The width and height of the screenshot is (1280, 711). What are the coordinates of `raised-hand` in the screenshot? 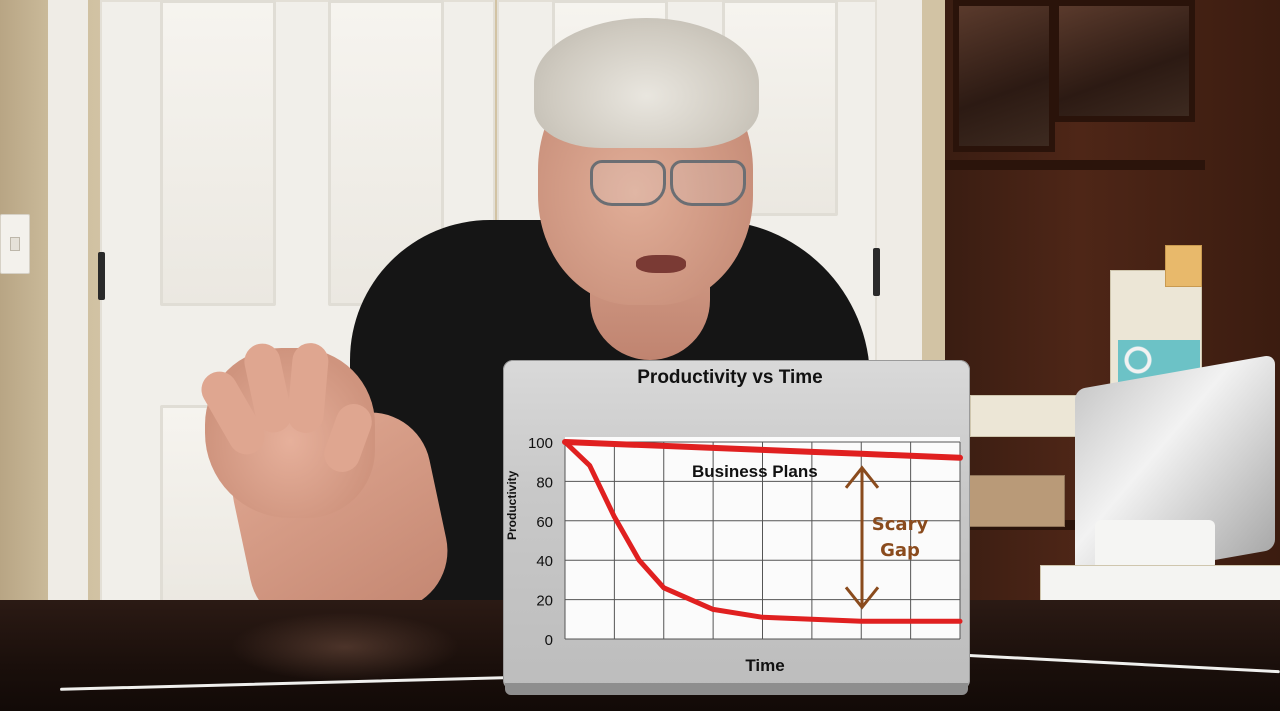 It's located at (285, 429).